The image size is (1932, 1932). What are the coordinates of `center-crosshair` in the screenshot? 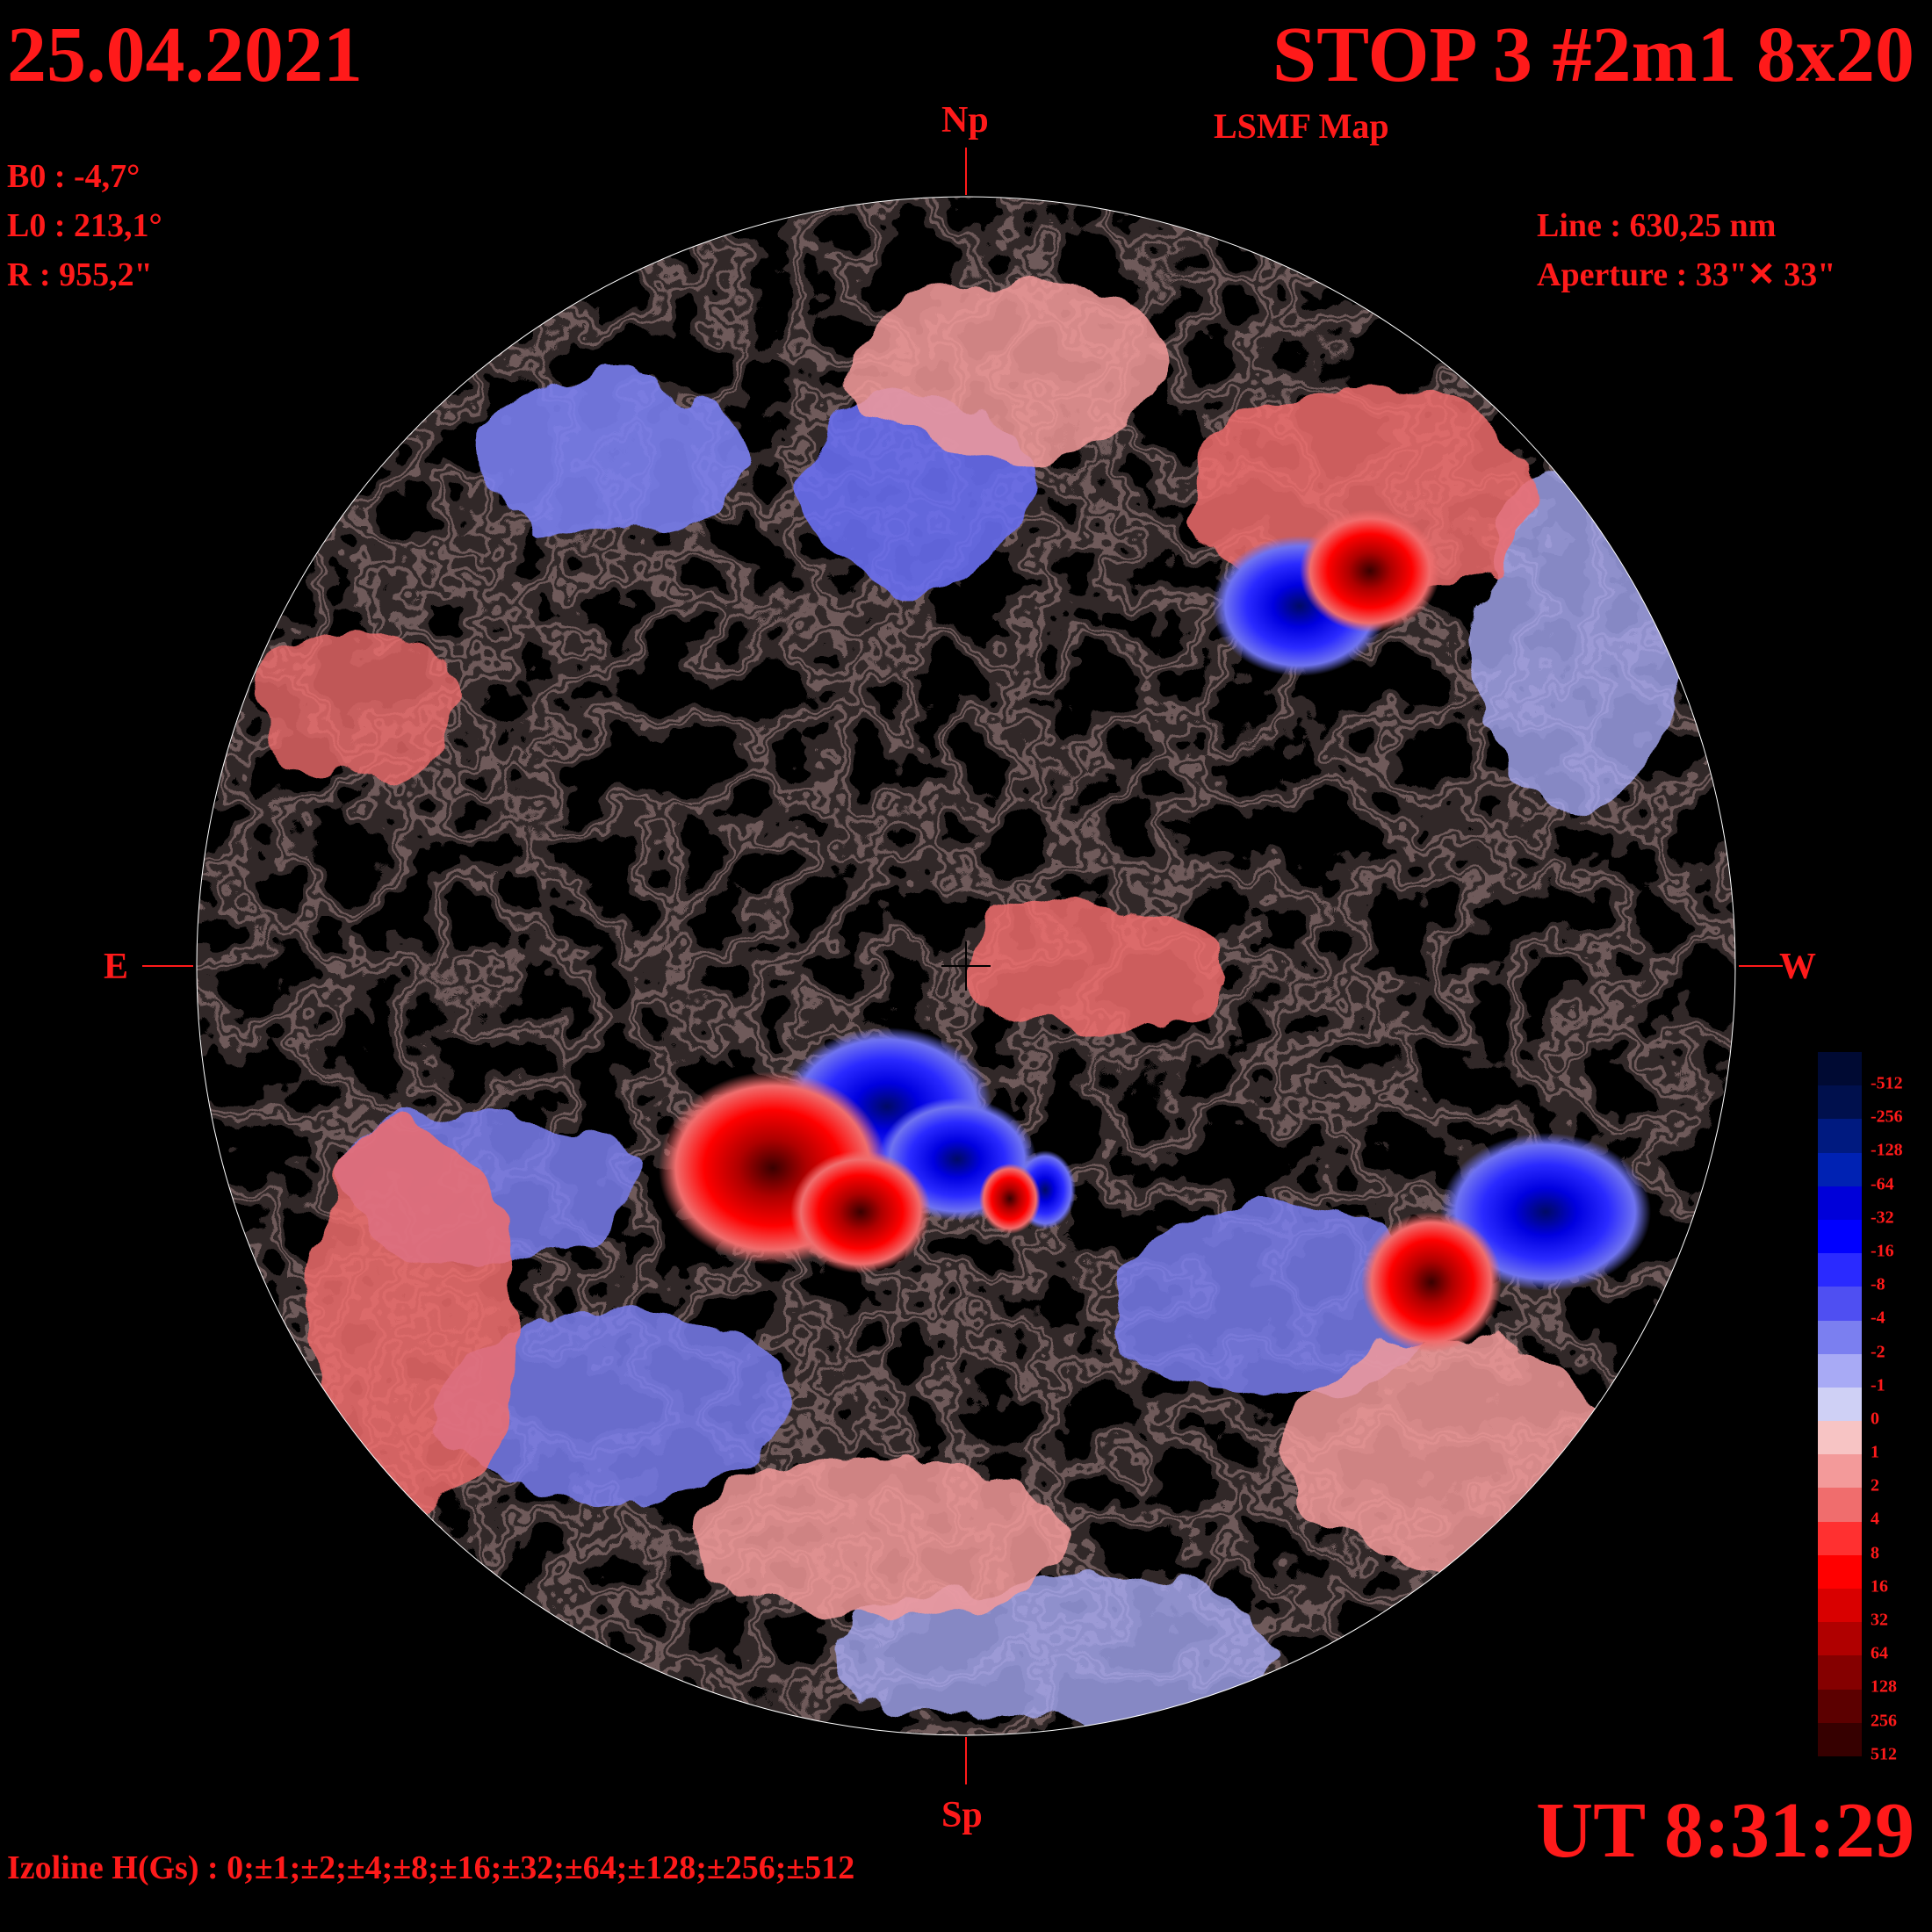 It's located at (966, 966).